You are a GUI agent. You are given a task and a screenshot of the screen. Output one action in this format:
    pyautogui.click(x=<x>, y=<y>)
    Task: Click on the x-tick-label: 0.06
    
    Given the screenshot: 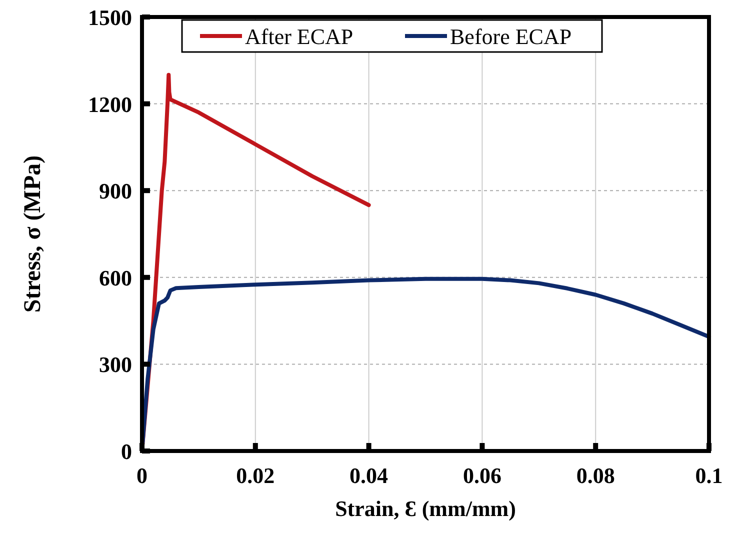 What is the action you would take?
    pyautogui.click(x=482, y=475)
    